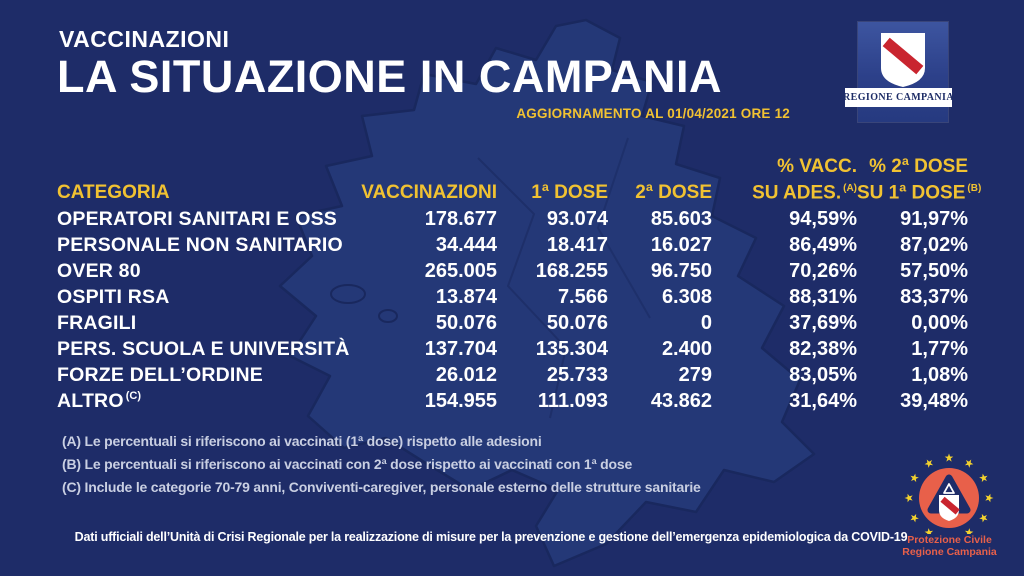 This screenshot has width=1024, height=576. I want to click on regione-campania-caption: REGIONE CAMPANIA, so click(898, 97).